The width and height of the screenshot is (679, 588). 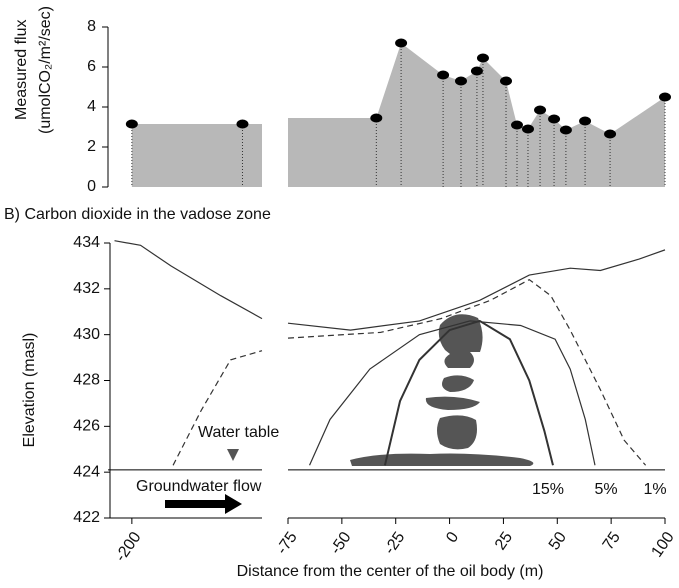 What do you see at coordinates (452, 537) in the screenshot?
I see `x-tick-label: 0` at bounding box center [452, 537].